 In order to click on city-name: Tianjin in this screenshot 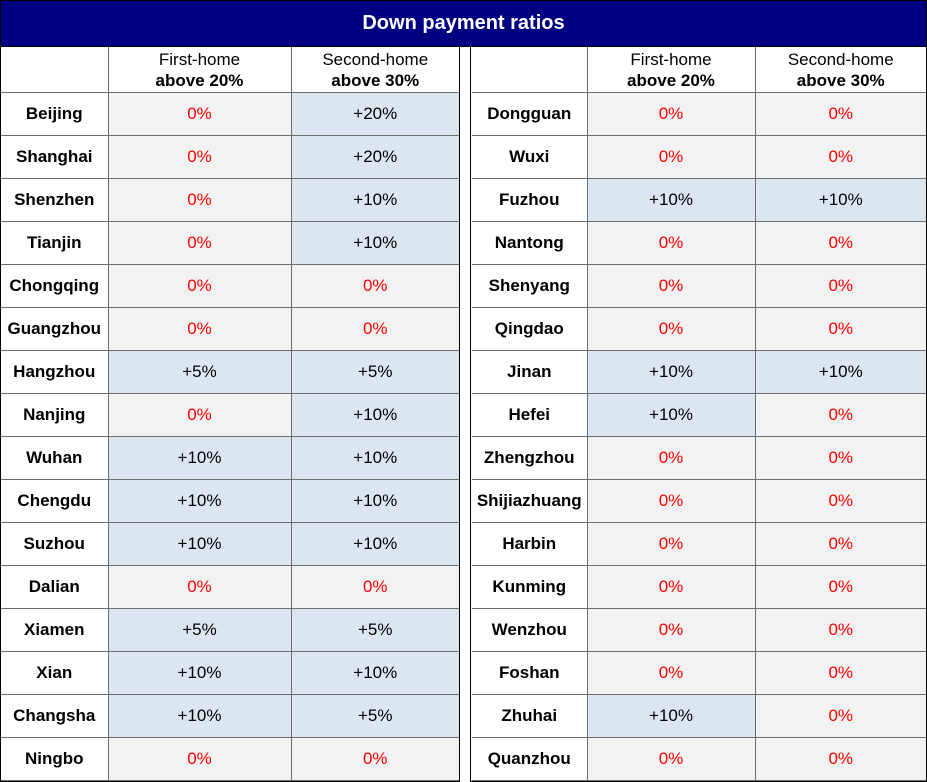, I will do `click(55, 243)`.